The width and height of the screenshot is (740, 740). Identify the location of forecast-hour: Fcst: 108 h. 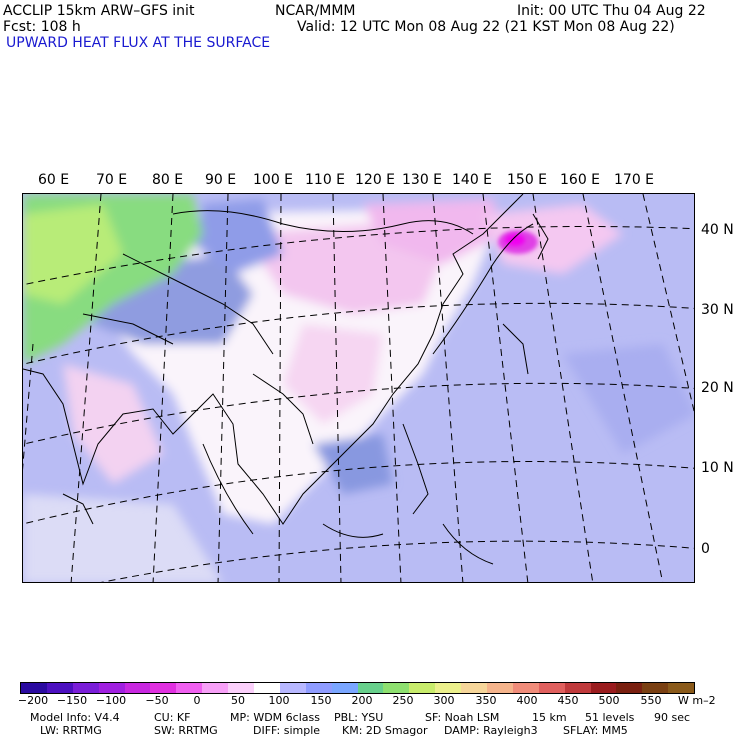
(42, 27).